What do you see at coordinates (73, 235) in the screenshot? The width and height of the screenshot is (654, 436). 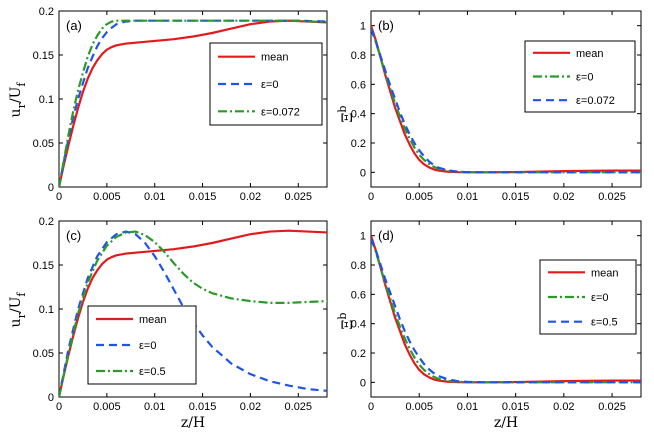 I see `panel-tag: (c)` at bounding box center [73, 235].